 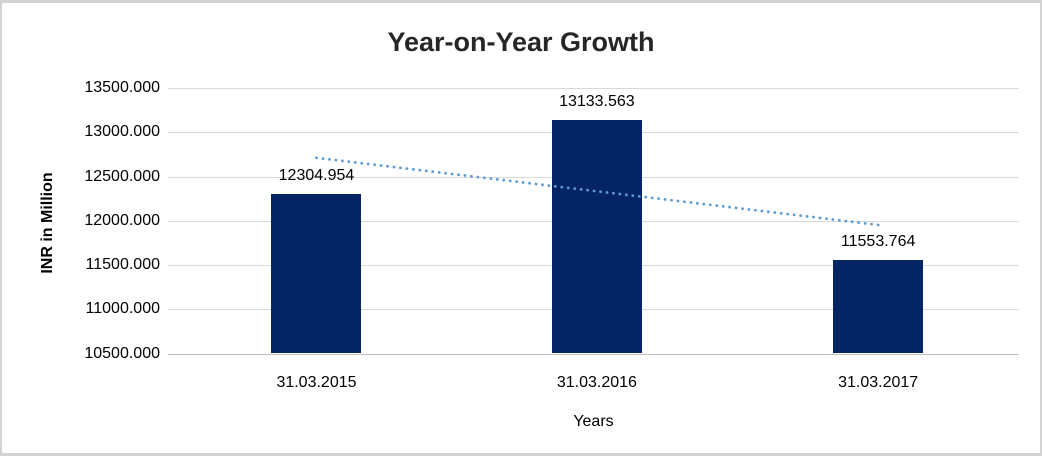 I want to click on bar-data-label: 13133.563, so click(x=597, y=102).